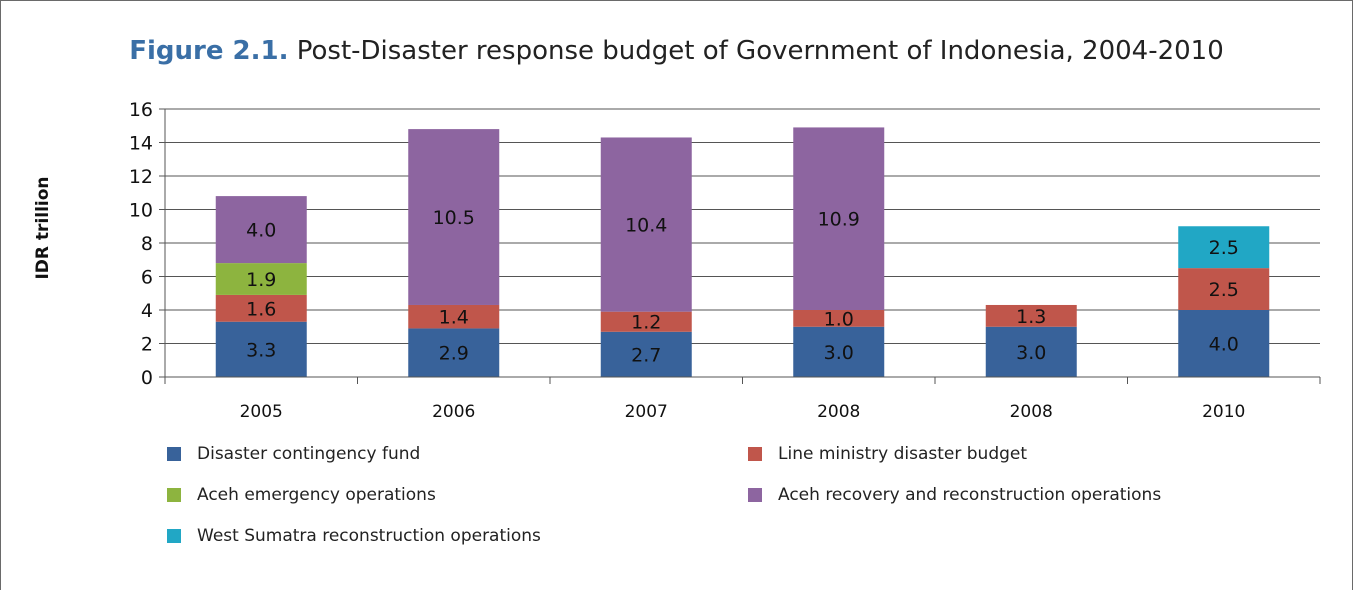 This screenshot has height=590, width=1353. I want to click on data-label: 10.9, so click(839, 220).